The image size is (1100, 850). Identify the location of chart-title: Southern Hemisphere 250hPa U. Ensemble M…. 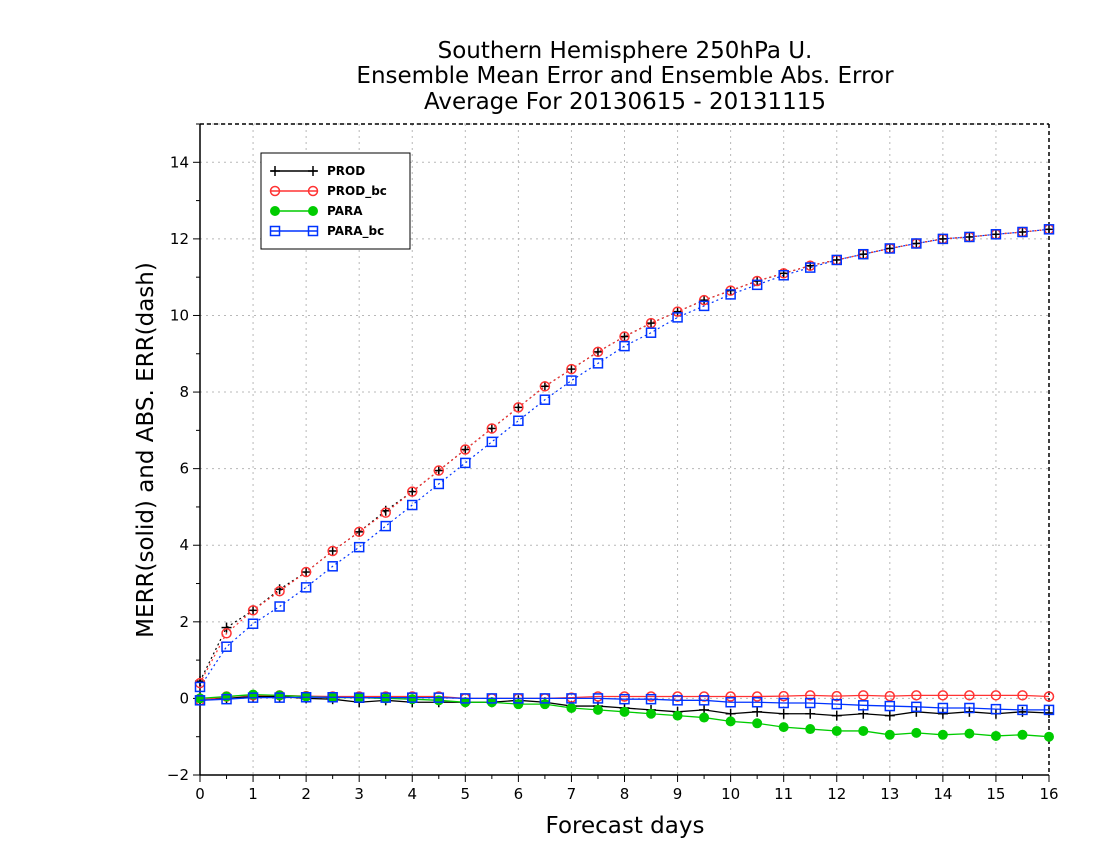
(625, 76).